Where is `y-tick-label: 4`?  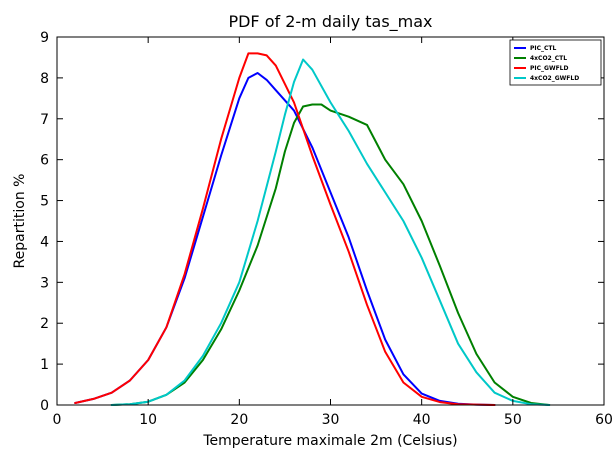
y-tick-label: 4 is located at coordinates (44, 242).